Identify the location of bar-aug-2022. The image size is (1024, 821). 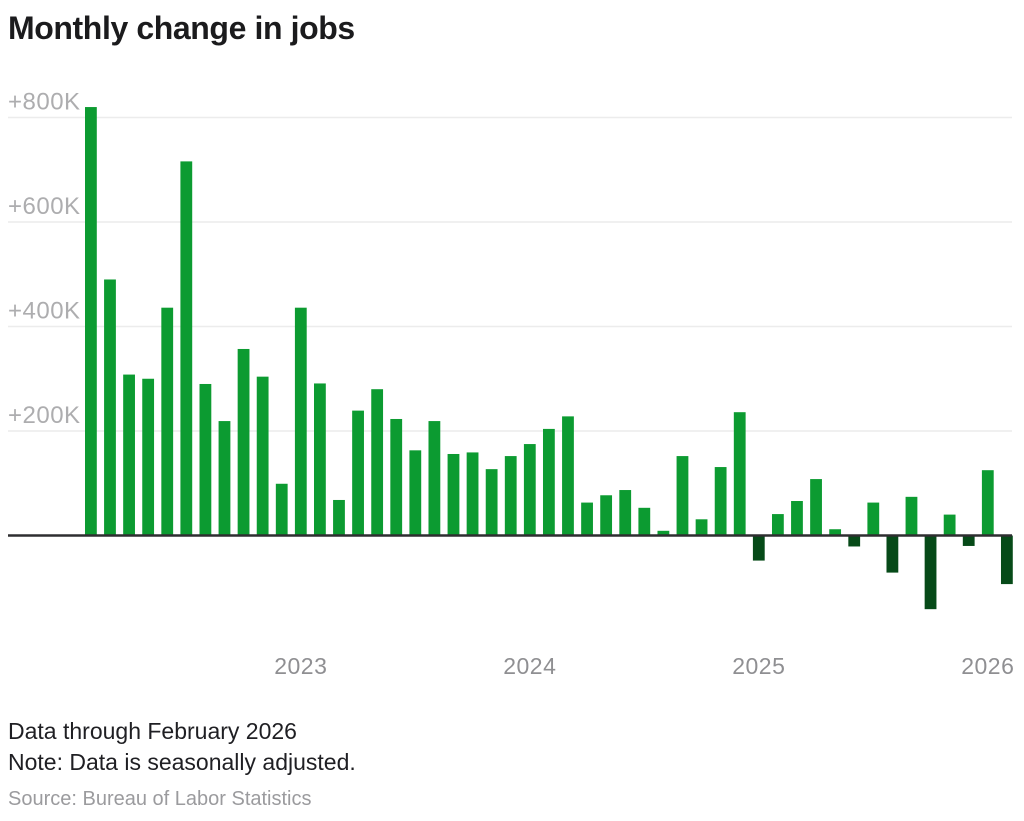
(205, 459).